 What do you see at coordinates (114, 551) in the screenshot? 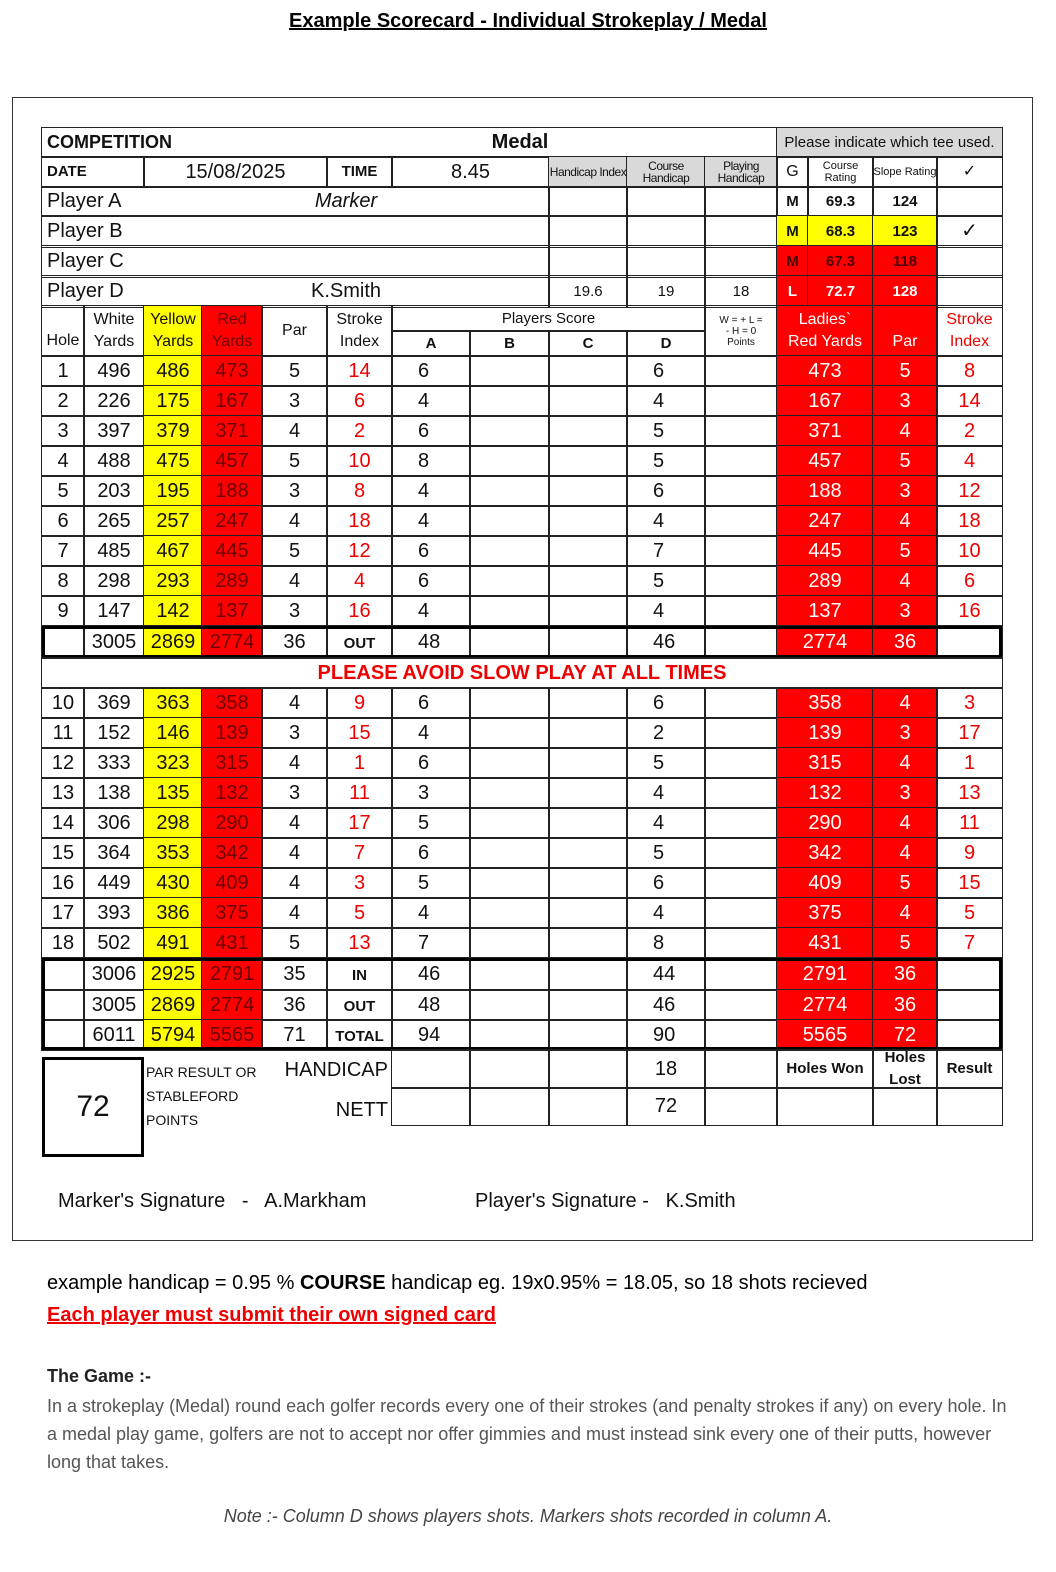
I see `hole-value: 485` at bounding box center [114, 551].